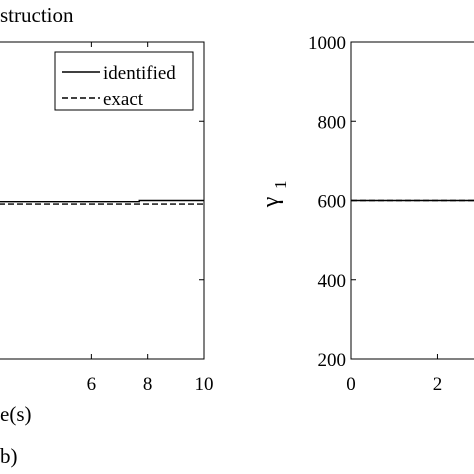 The image size is (474, 474). What do you see at coordinates (139, 73) in the screenshot?
I see `legend-label-identified: identified` at bounding box center [139, 73].